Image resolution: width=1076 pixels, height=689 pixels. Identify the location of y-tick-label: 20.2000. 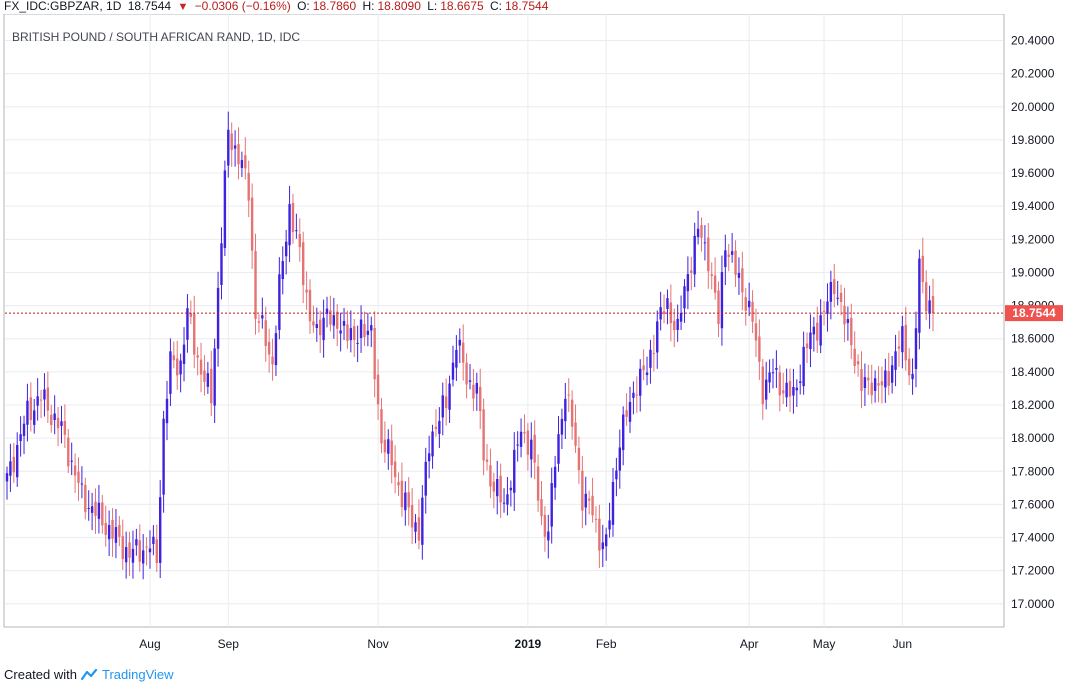
(1033, 74).